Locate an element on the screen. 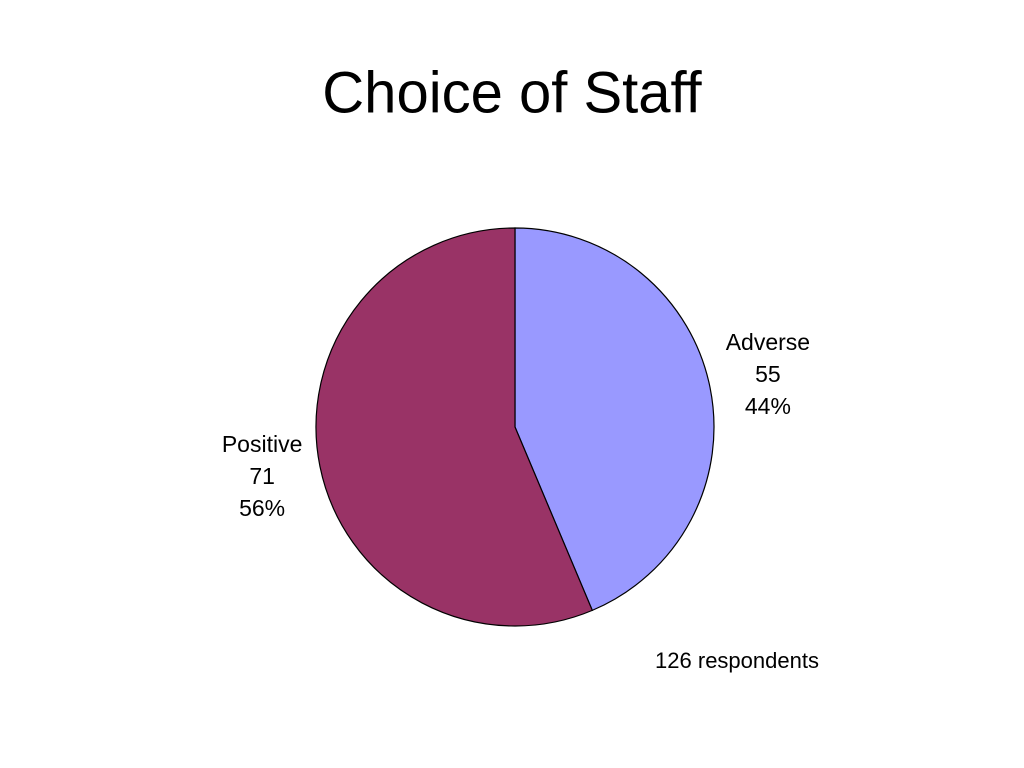  slice-label: Positive is located at coordinates (262, 444).